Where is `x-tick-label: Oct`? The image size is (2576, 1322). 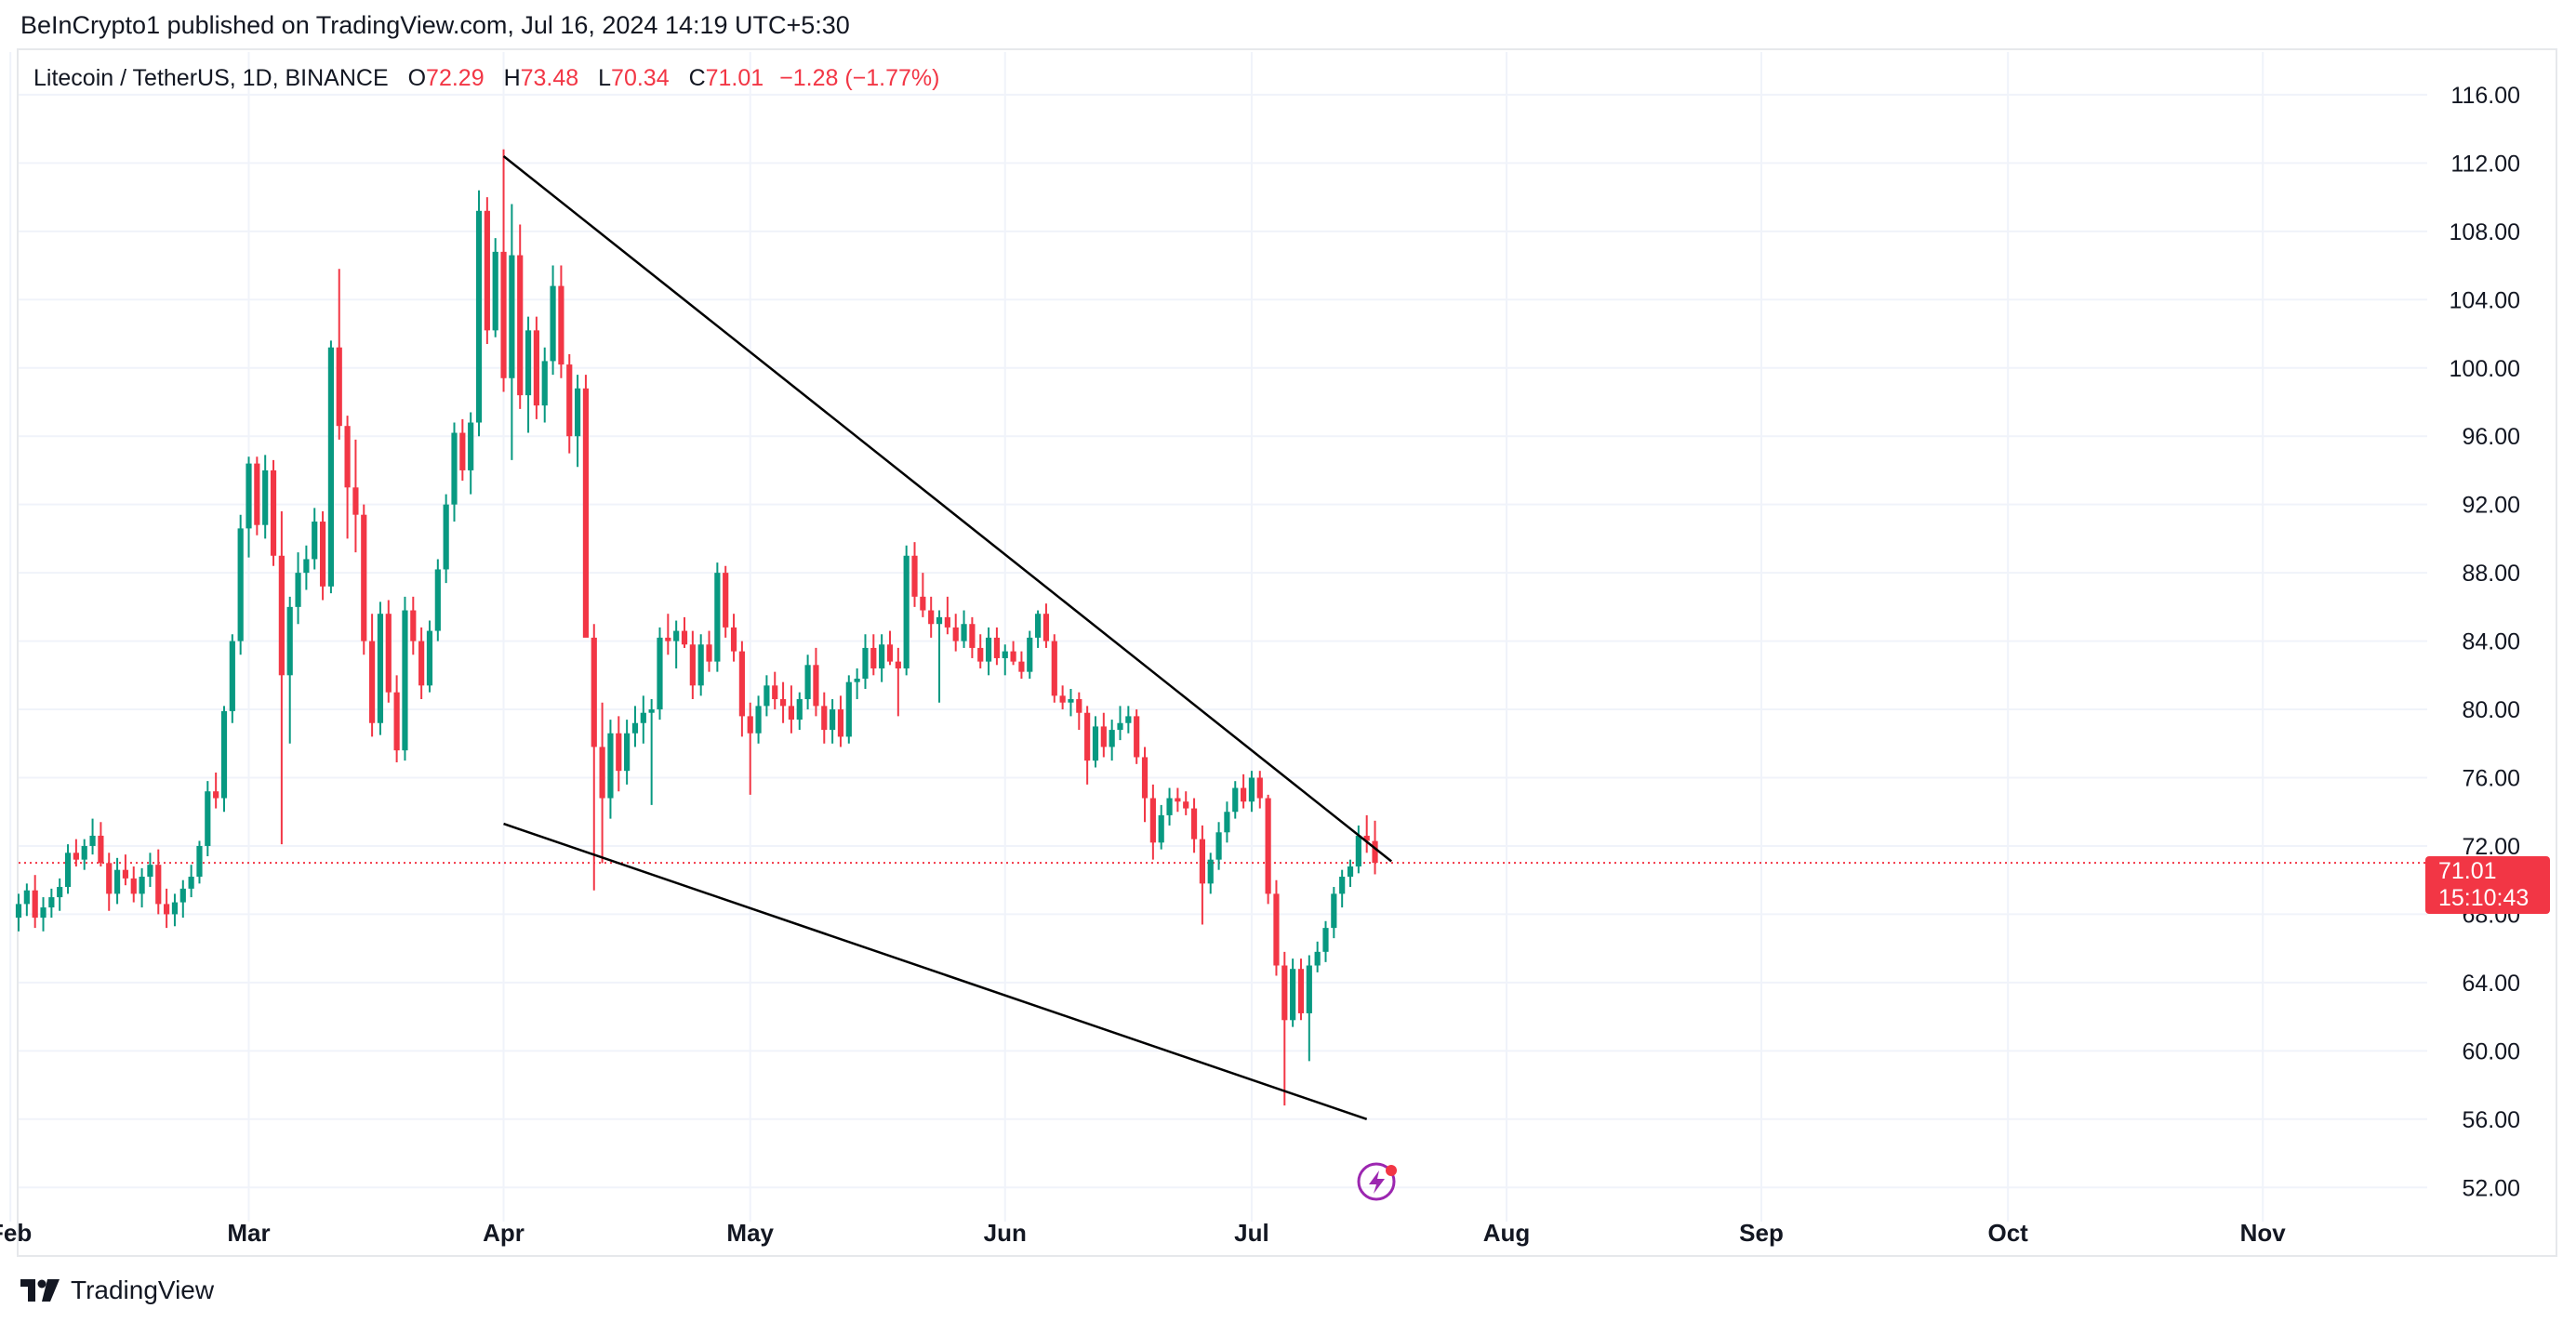
x-tick-label: Oct is located at coordinates (2008, 1233).